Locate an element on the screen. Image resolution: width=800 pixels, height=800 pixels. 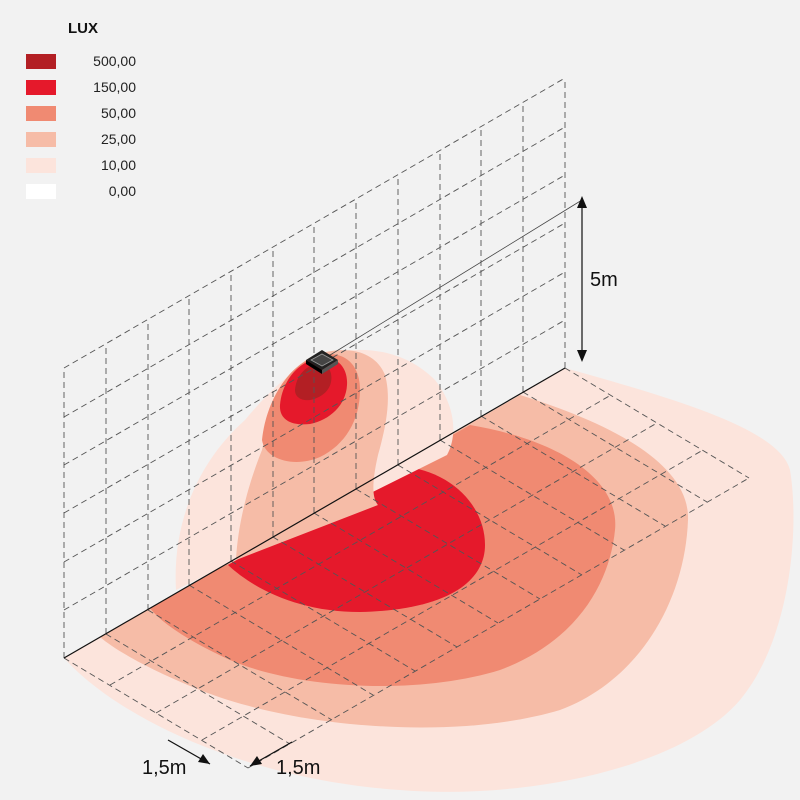
height-dimension: 5m is located at coordinates (597, 279).